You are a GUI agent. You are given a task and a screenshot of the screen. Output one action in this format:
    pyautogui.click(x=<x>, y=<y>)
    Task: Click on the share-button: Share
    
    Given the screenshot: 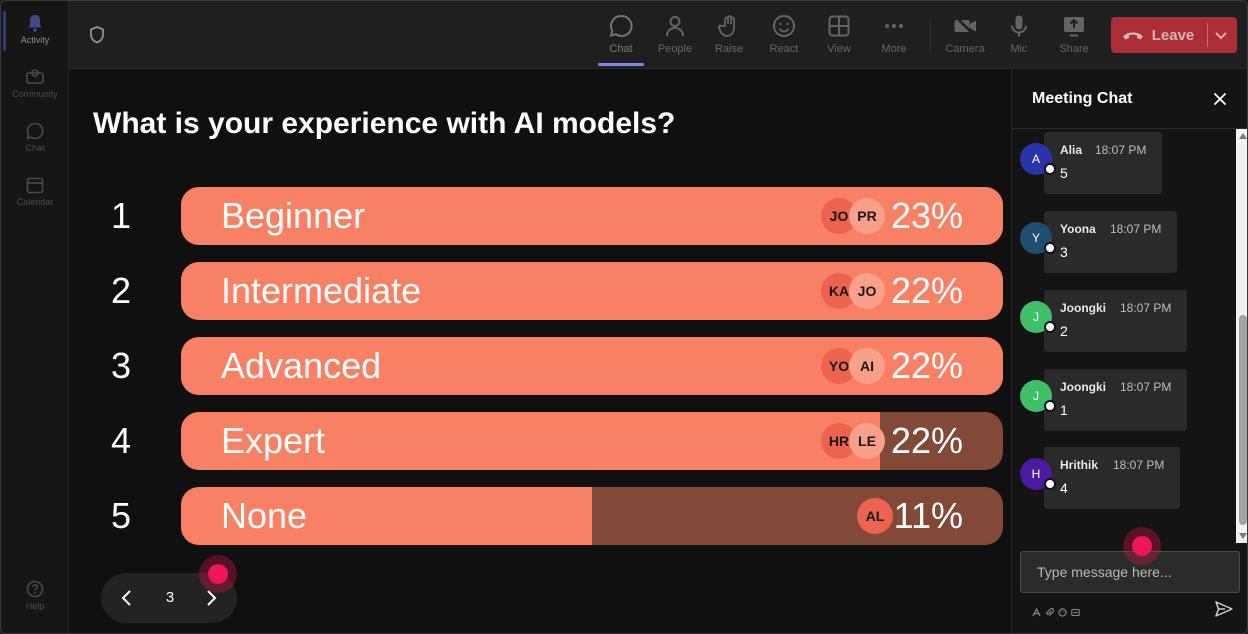 What is the action you would take?
    pyautogui.click(x=1074, y=37)
    